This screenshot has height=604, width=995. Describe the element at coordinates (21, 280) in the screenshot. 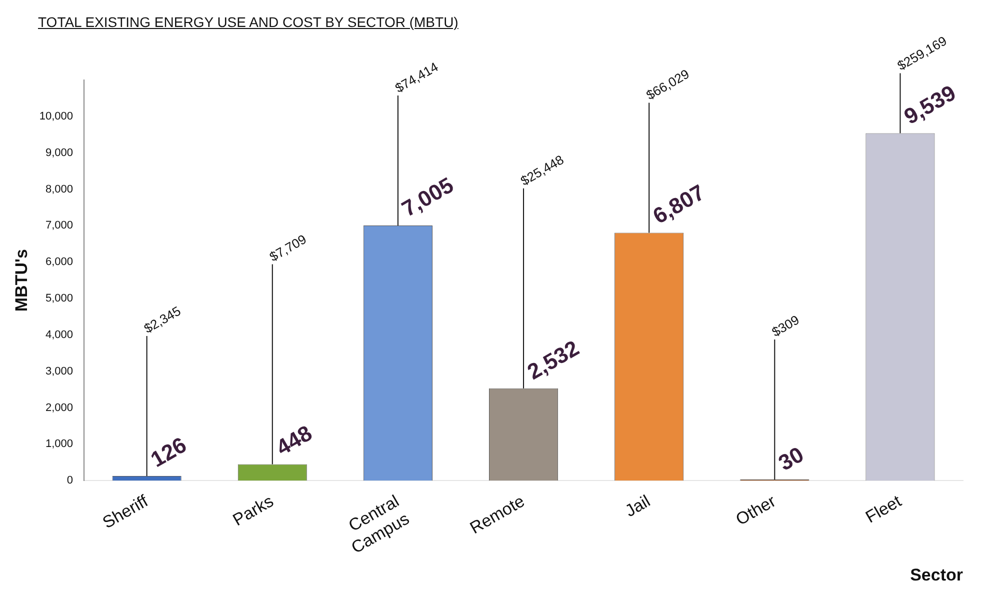

I see `y-axis-title: MBTU's` at that location.